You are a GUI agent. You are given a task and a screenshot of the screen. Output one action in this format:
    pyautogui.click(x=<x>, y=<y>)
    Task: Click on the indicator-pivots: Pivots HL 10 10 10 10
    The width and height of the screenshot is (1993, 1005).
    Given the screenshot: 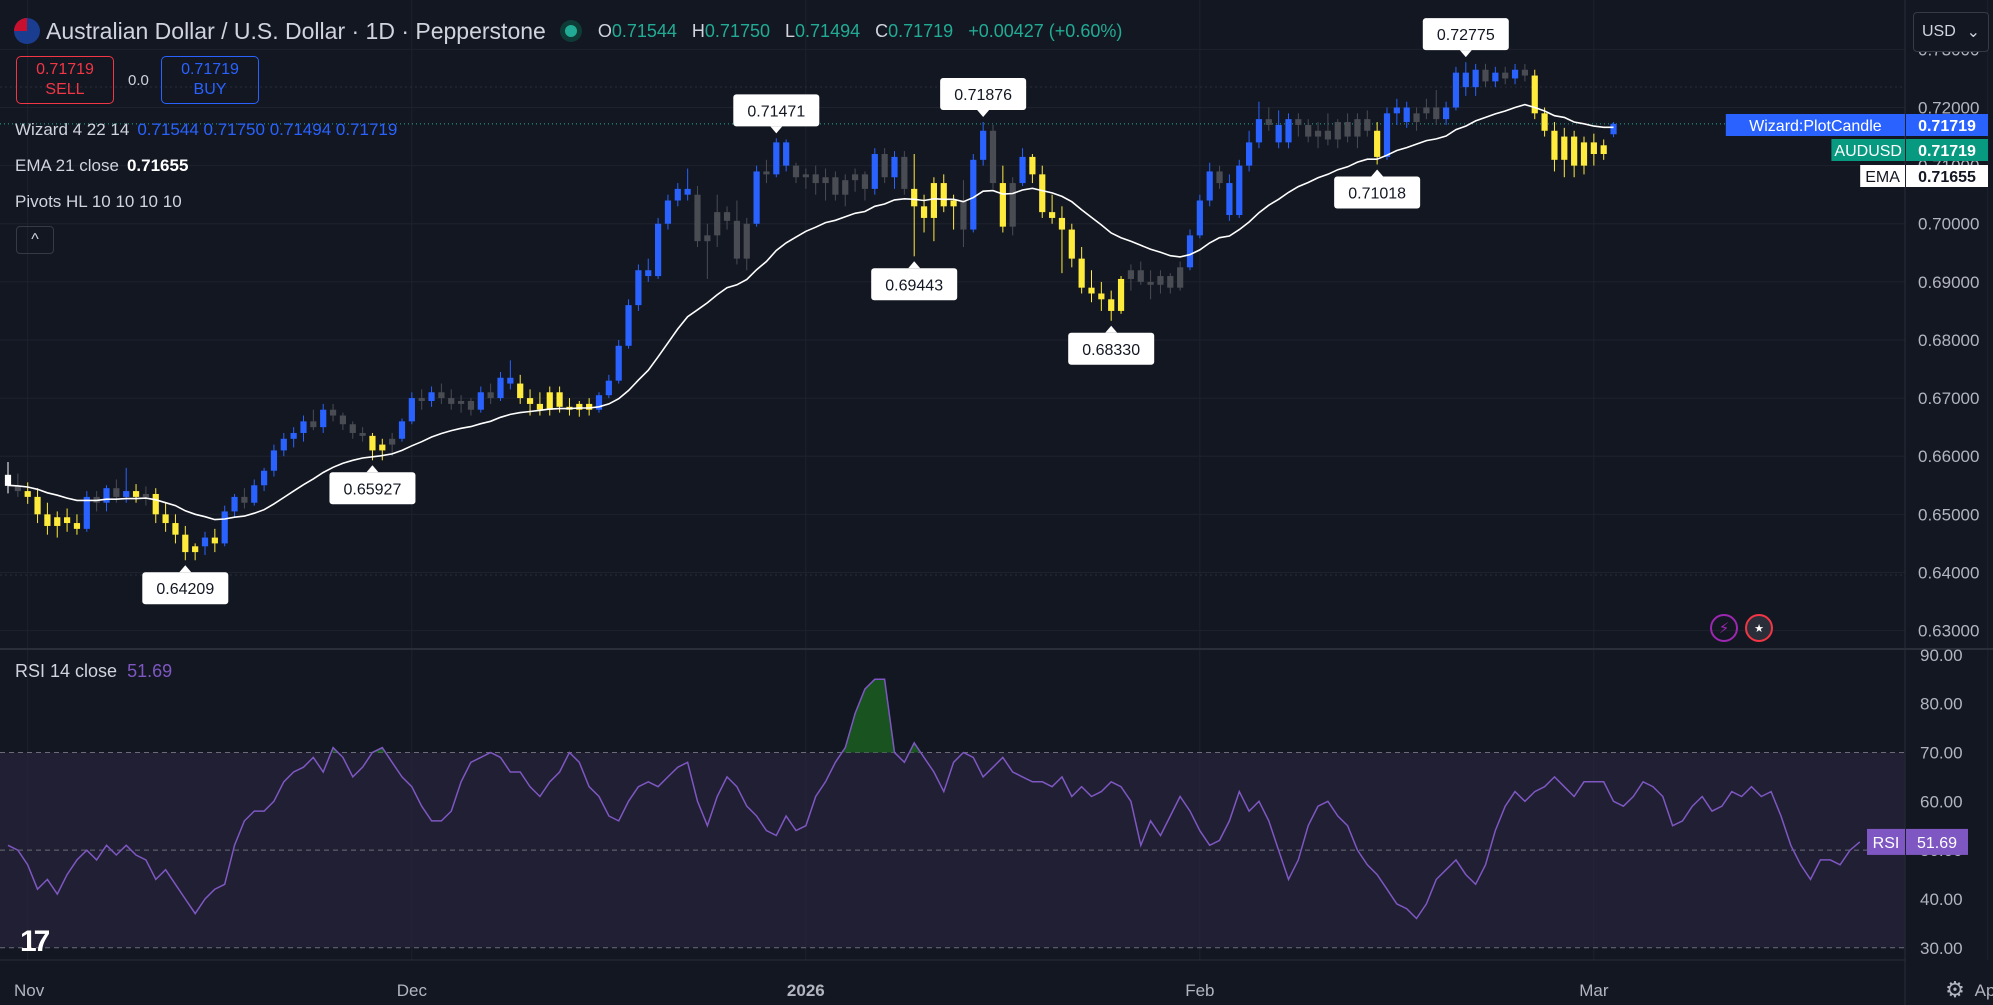 What is the action you would take?
    pyautogui.click(x=98, y=202)
    